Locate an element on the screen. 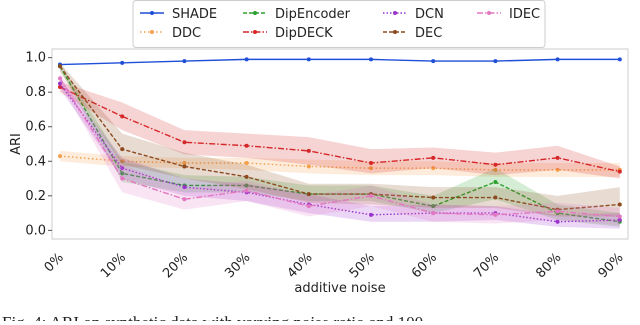 The image size is (640, 325). x-tick-label: 60% is located at coordinates (424, 265).